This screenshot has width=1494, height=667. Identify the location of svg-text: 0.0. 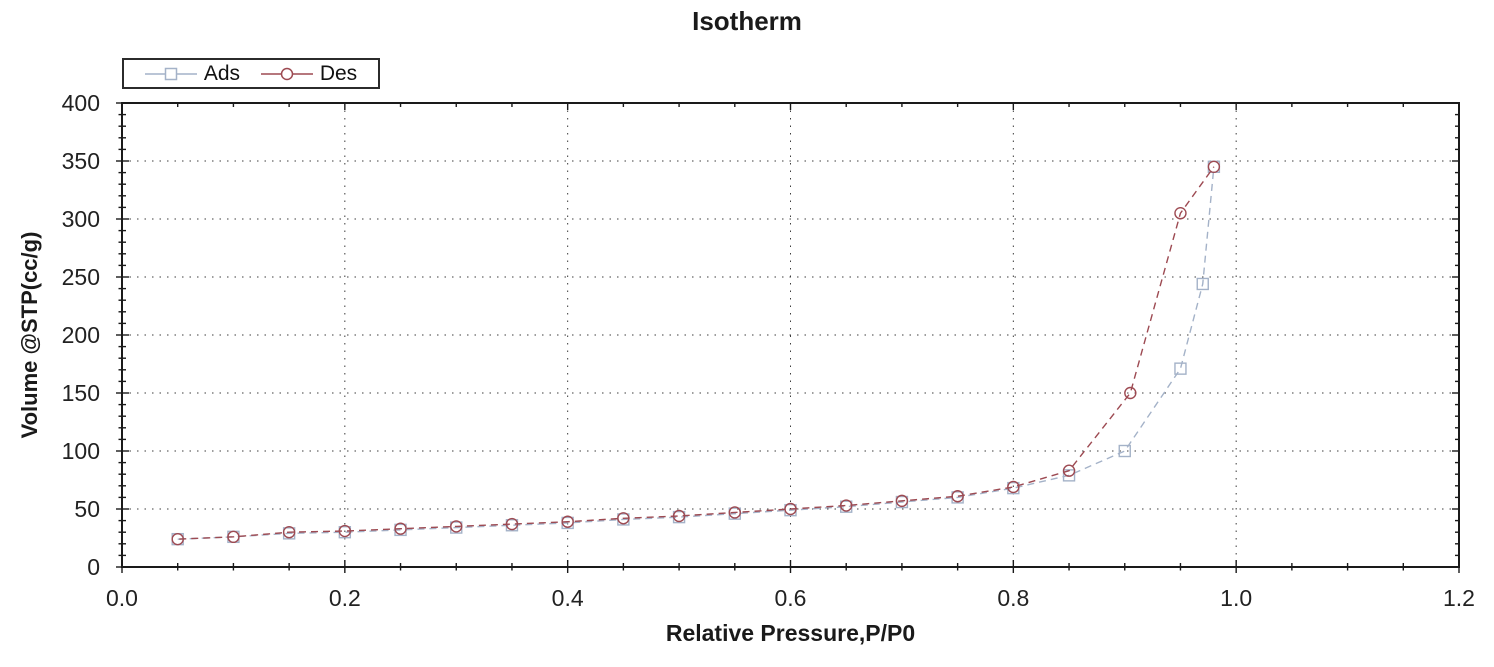
(122, 598).